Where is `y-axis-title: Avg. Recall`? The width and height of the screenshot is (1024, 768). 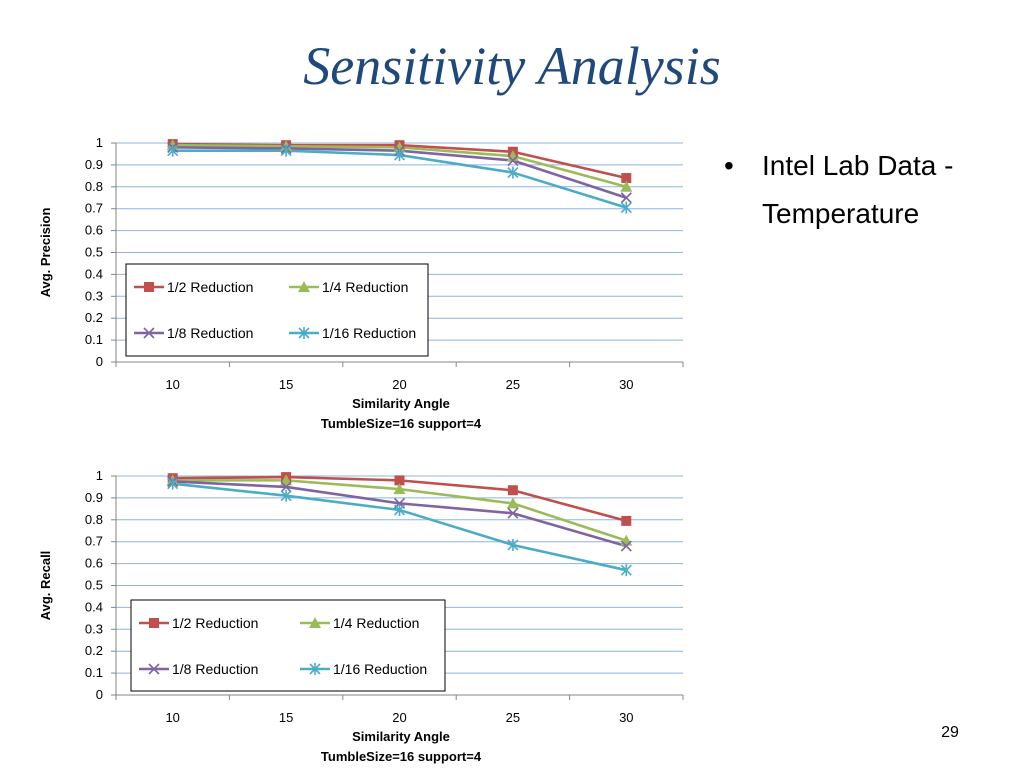
y-axis-title: Avg. Recall is located at coordinates (45, 586).